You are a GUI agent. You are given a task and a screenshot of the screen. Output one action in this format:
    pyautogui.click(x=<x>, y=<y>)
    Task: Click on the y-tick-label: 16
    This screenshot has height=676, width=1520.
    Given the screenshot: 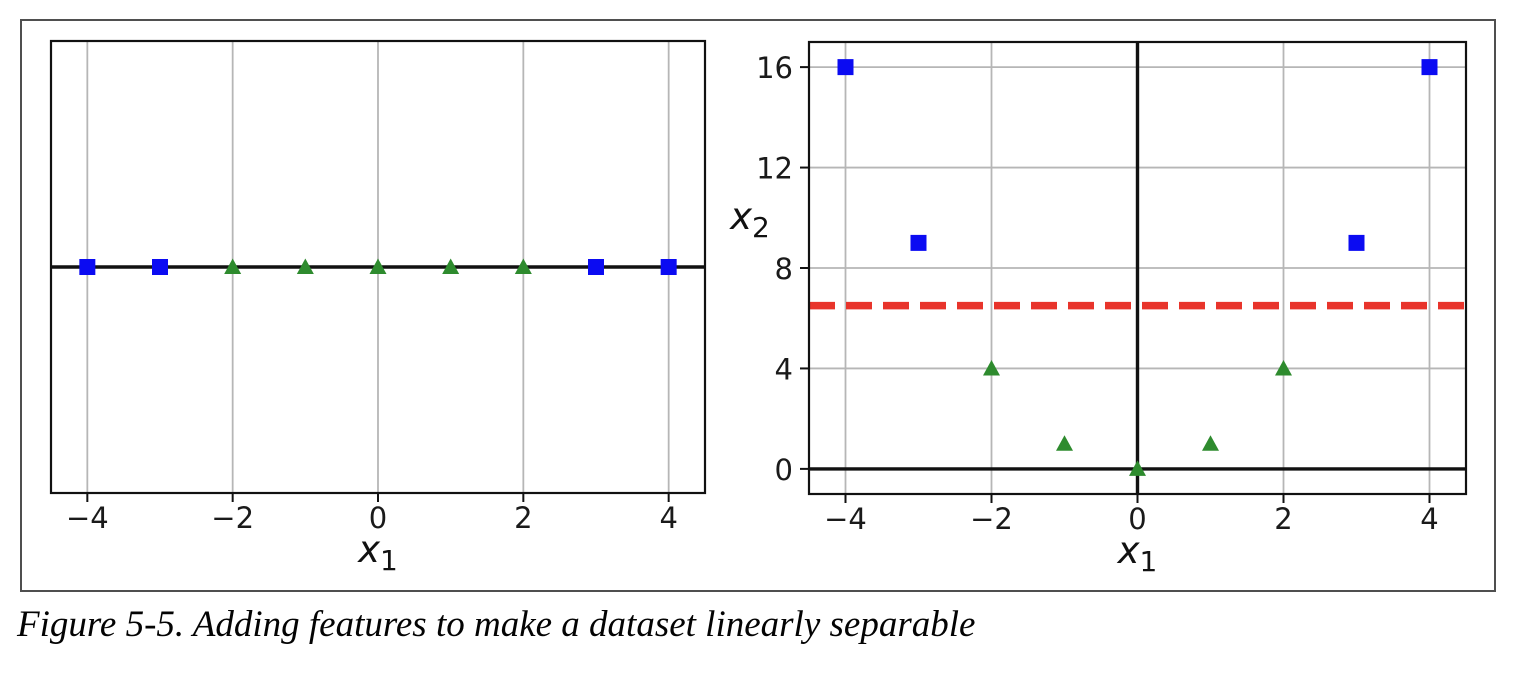 What is the action you would take?
    pyautogui.click(x=774, y=68)
    